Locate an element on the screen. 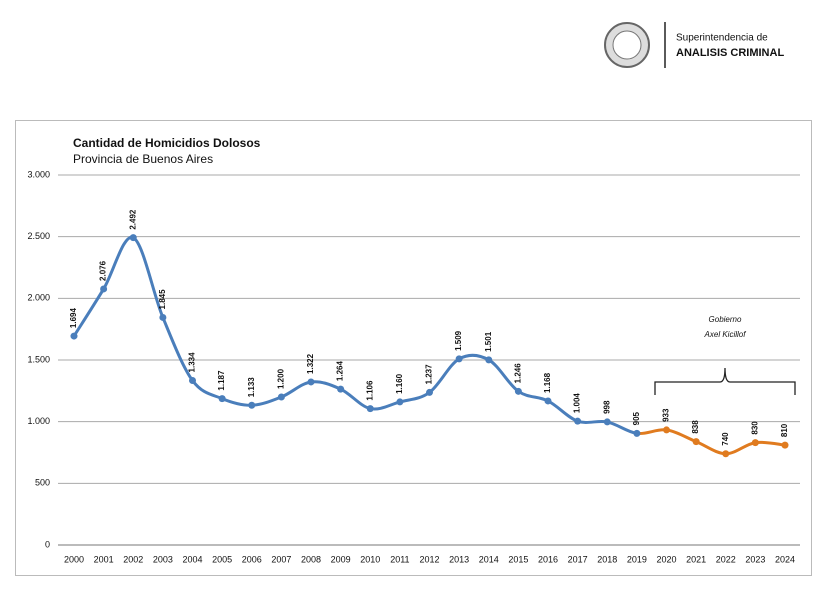 The image size is (836, 600). x-tick-label: 2005 is located at coordinates (222, 559).